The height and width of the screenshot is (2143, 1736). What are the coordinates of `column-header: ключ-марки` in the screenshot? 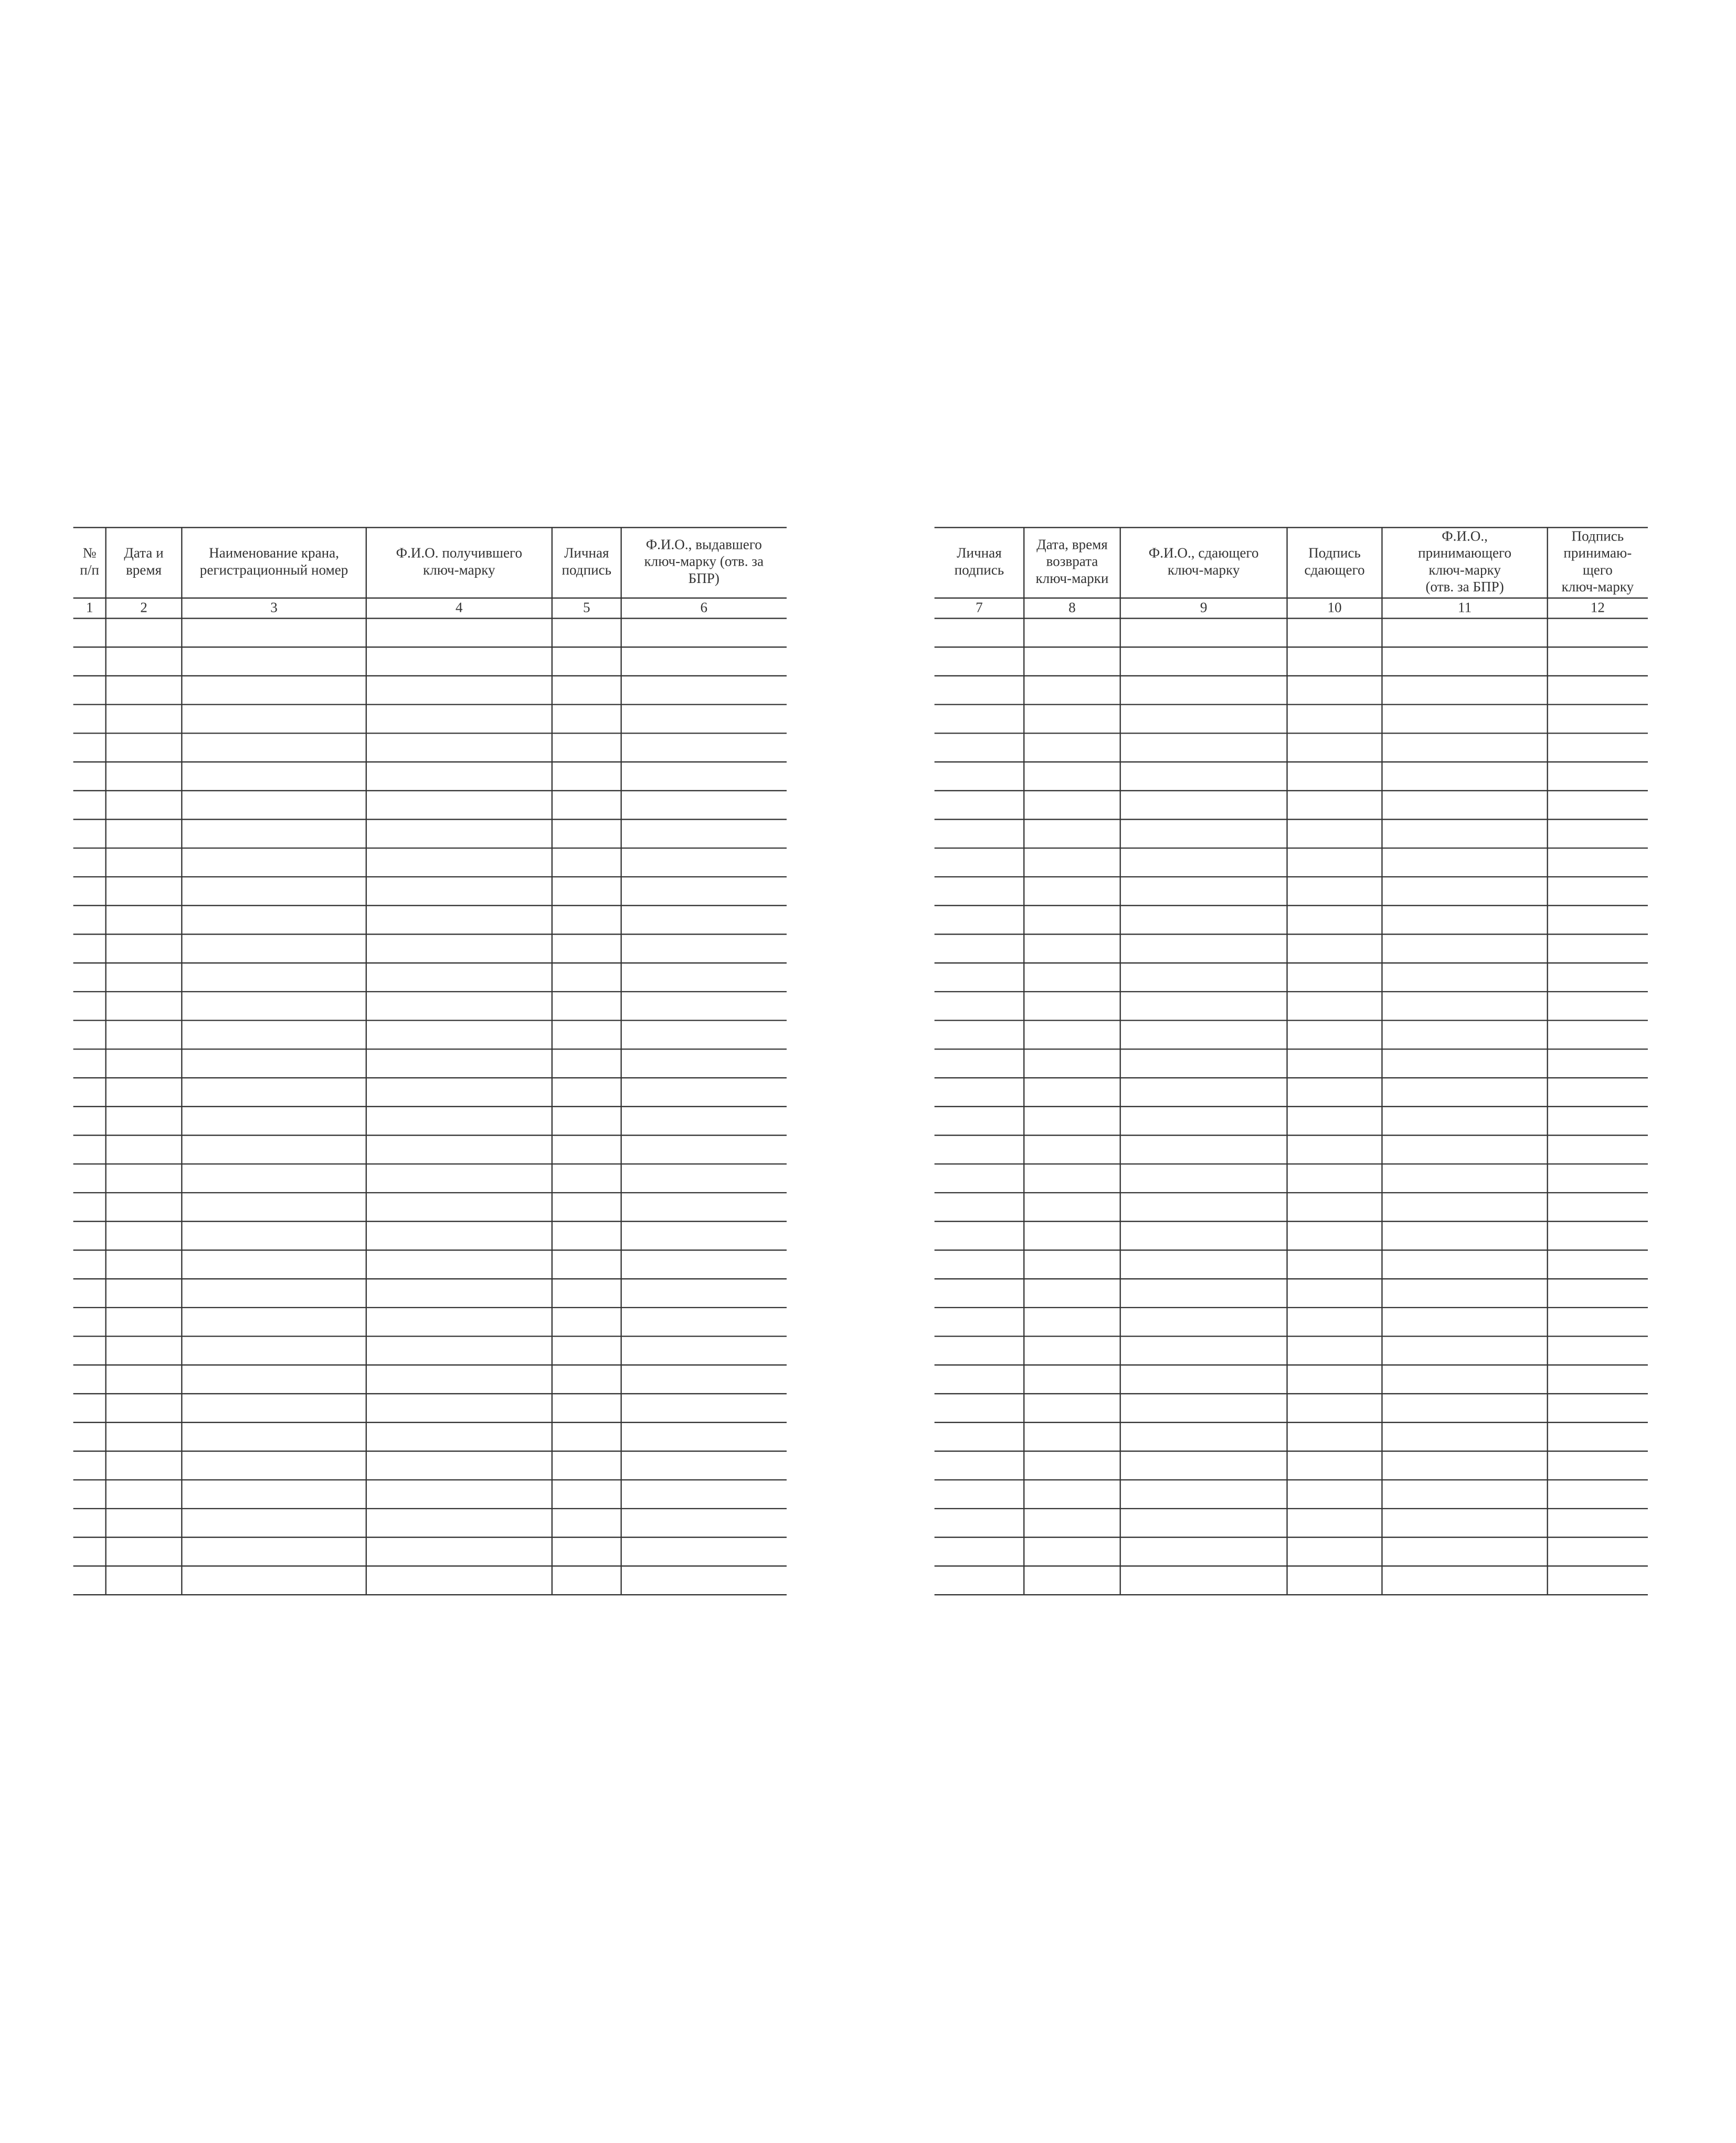 It's located at (1071, 578).